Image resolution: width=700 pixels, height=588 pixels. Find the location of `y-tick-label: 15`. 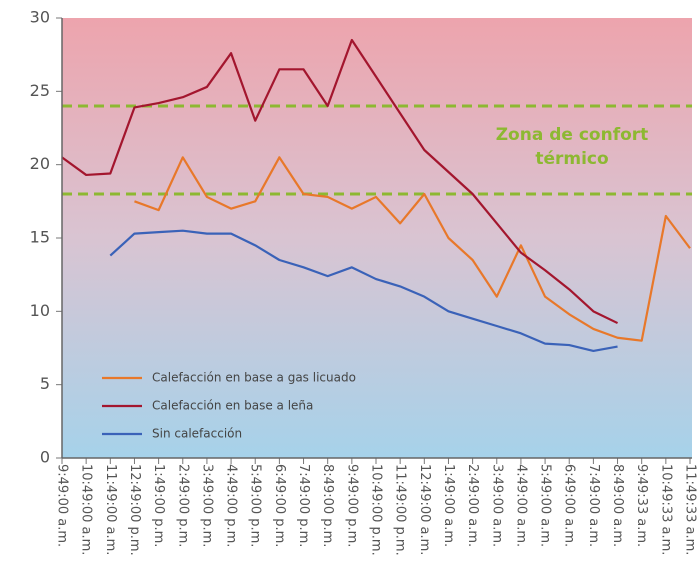

y-tick-label: 15 is located at coordinates (40, 237).